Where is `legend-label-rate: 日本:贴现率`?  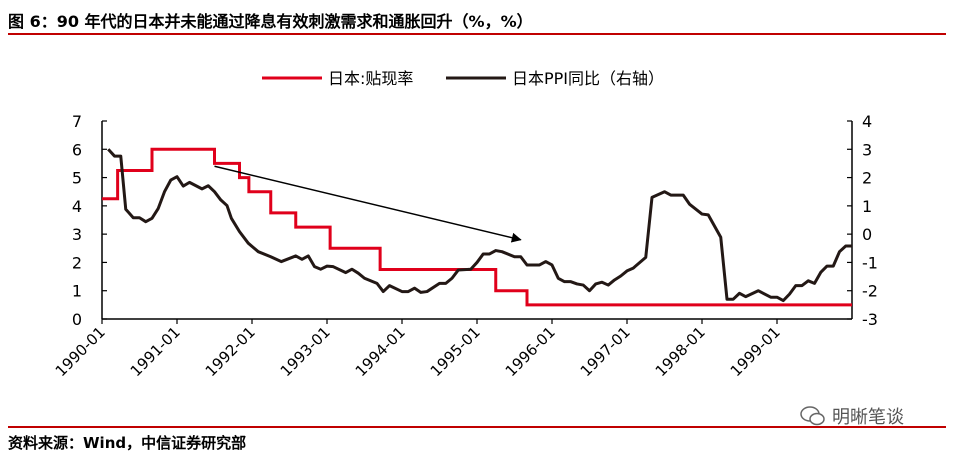
legend-label-rate: 日本:贴现率 is located at coordinates (370, 78).